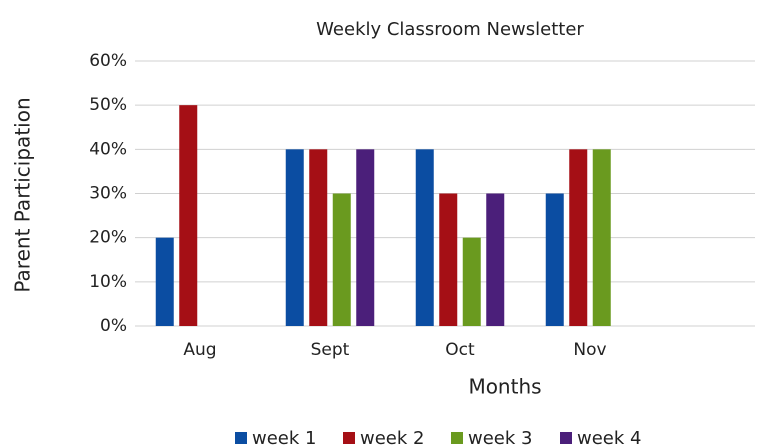 The image size is (757, 448). What do you see at coordinates (108, 194) in the screenshot?
I see `y-tick-label: 30%` at bounding box center [108, 194].